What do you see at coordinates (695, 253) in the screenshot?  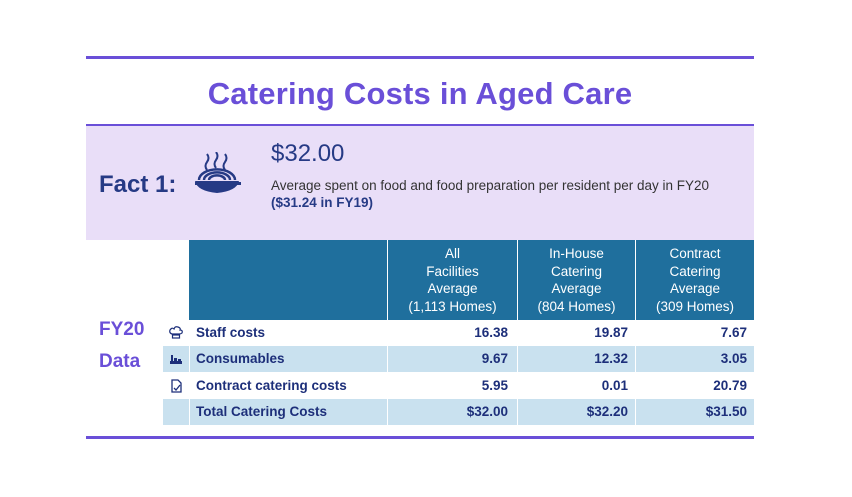 I see `header-line: Contract` at bounding box center [695, 253].